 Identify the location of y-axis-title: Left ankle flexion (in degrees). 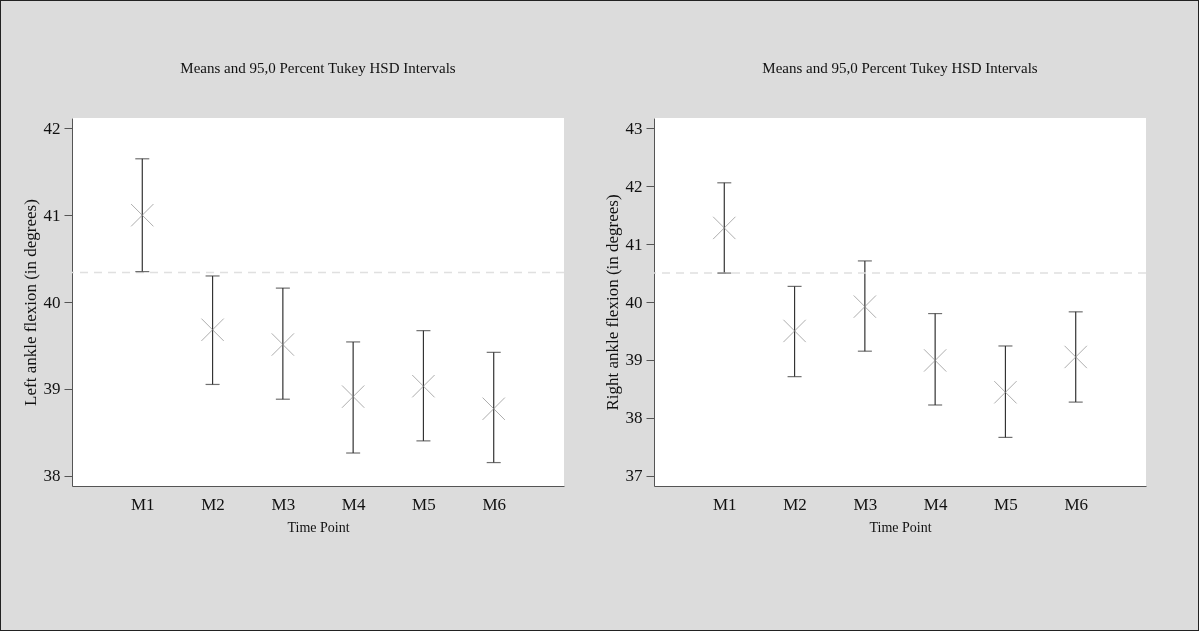
(30, 302).